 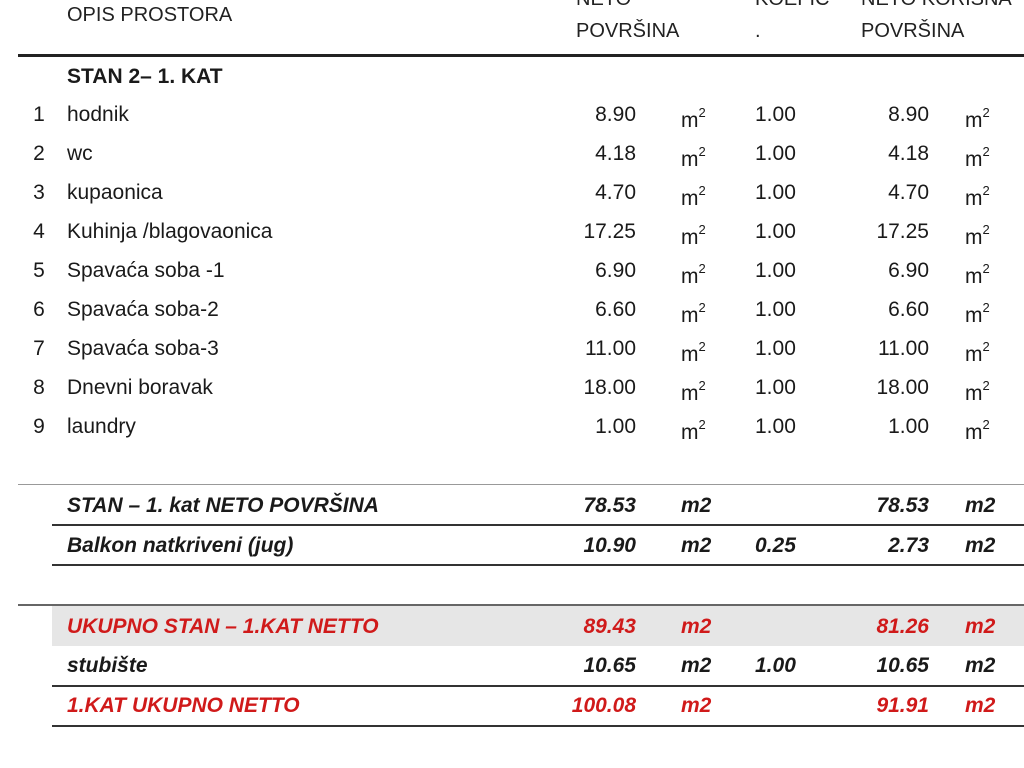 I want to click on room-row: 8 Dnevni boravak 18.00 m2 1.00 18.00 m2, so click(x=512, y=387).